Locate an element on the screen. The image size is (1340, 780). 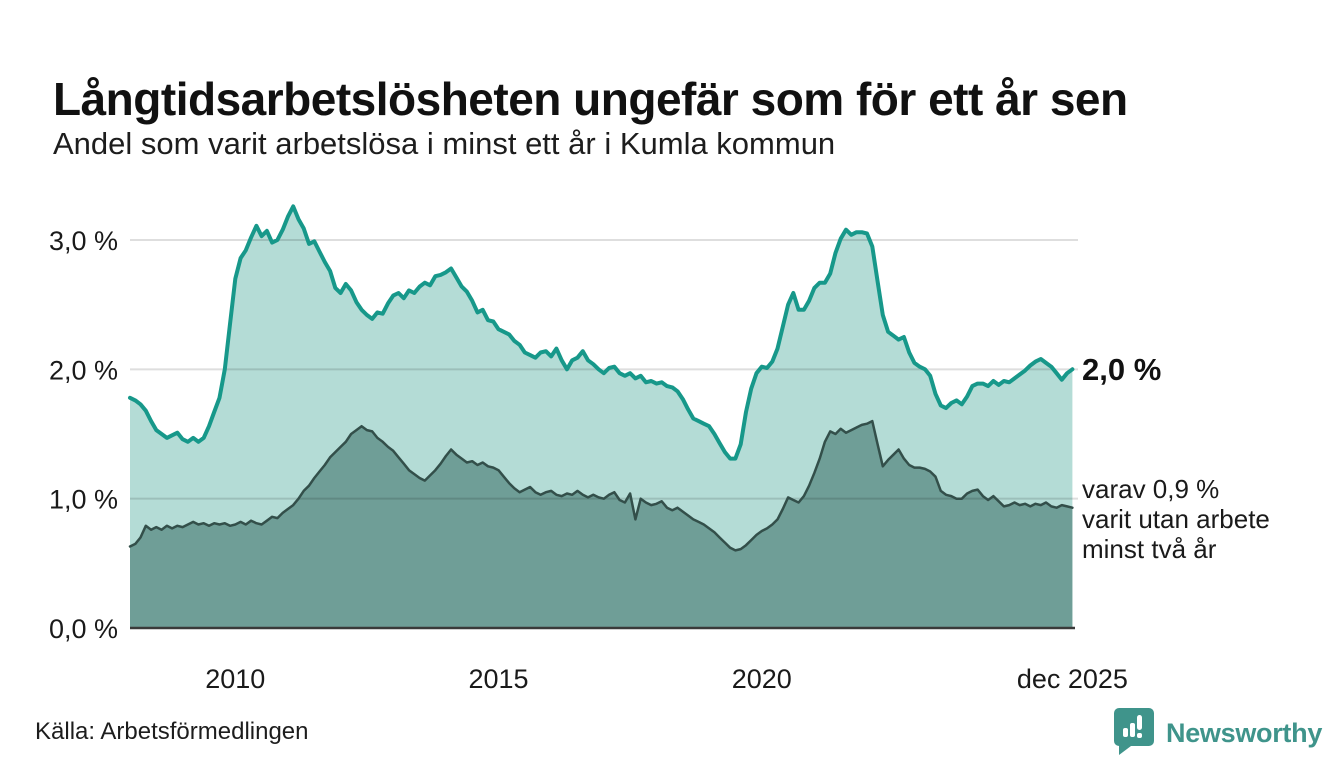
y-tick-label: 2,0 % is located at coordinates (83, 370).